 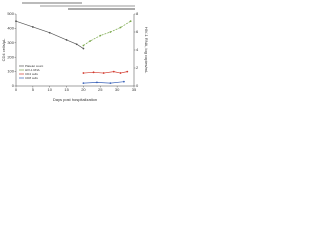 I want to click on x-axis-label: Days post hospitalization, so click(x=75, y=99).